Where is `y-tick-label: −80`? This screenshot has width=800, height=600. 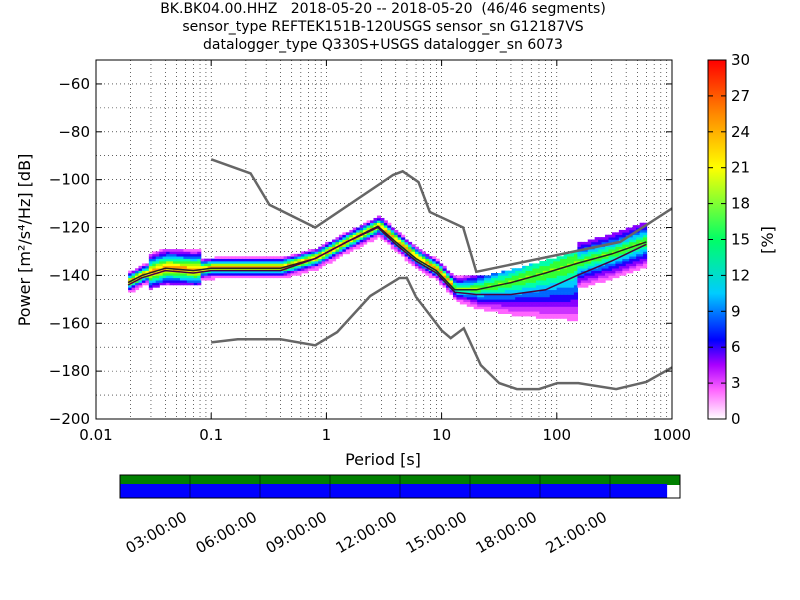
y-tick-label: −80 is located at coordinates (74, 132).